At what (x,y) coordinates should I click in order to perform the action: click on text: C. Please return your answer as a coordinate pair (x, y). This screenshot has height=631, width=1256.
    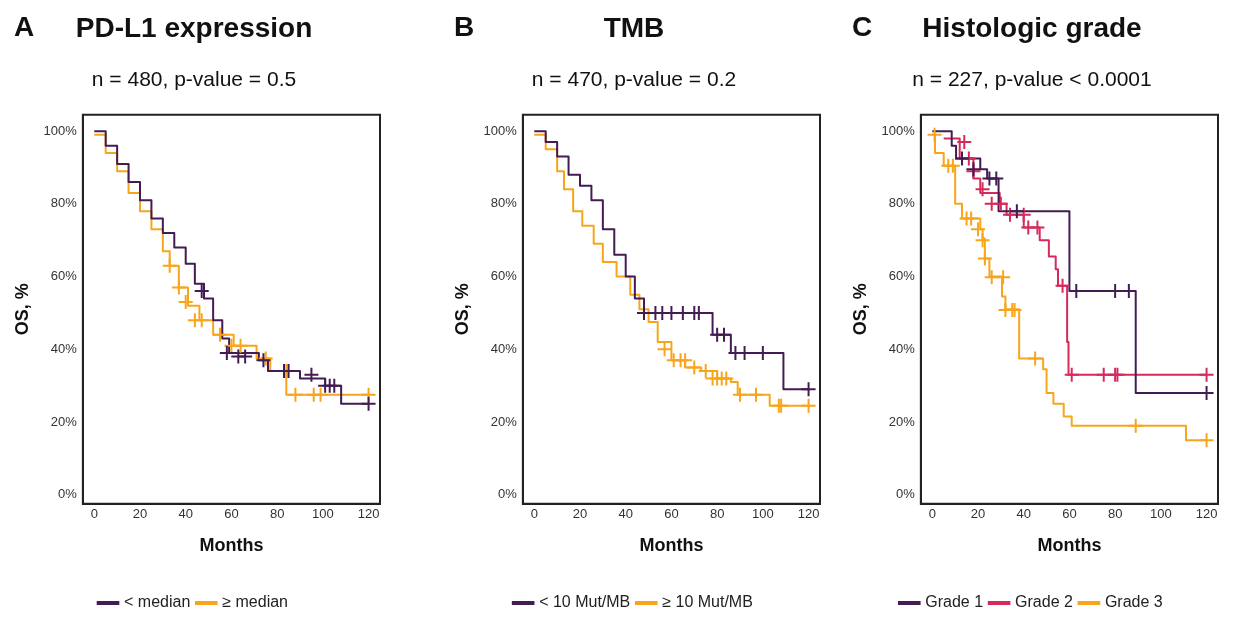
    Looking at the image, I should click on (862, 26).